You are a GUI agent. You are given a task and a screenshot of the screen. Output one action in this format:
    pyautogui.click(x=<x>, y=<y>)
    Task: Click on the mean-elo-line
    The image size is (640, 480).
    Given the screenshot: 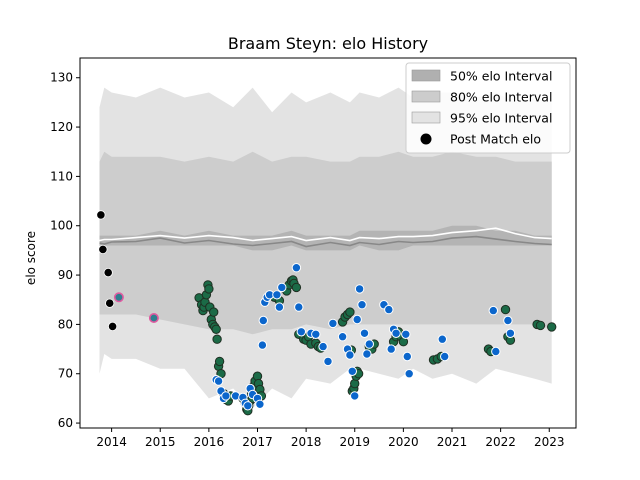 What is the action you would take?
    pyautogui.click(x=325, y=241)
    